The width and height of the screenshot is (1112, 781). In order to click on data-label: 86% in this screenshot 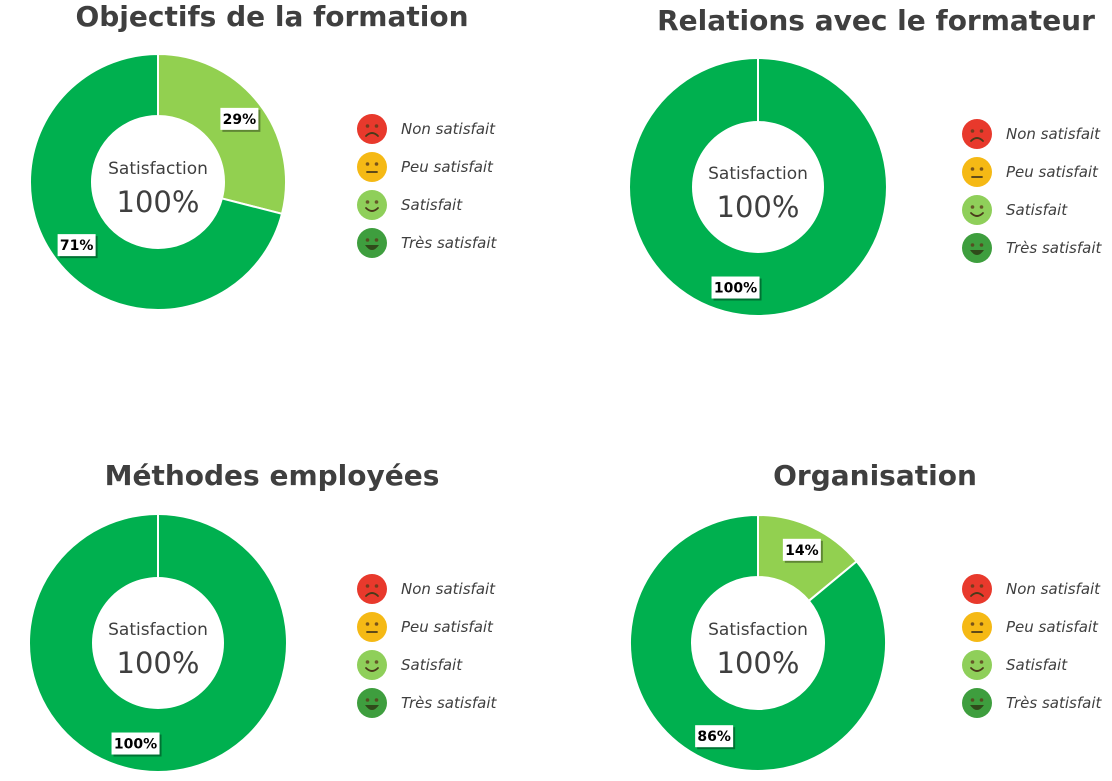, I will do `click(715, 737)`.